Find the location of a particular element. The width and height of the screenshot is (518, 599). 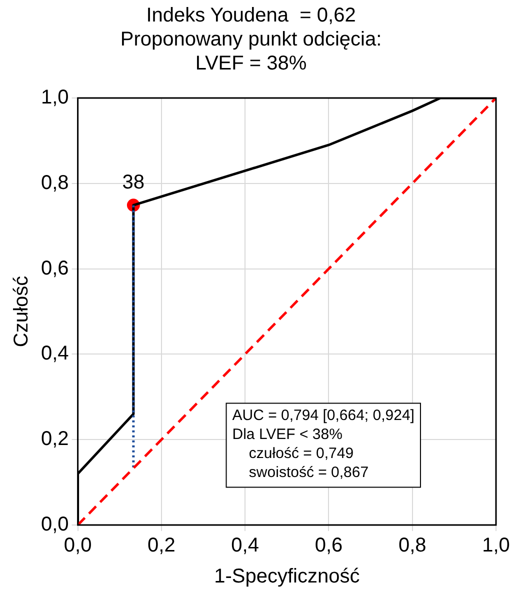

x-tick-label: 0,6 is located at coordinates (328, 545).